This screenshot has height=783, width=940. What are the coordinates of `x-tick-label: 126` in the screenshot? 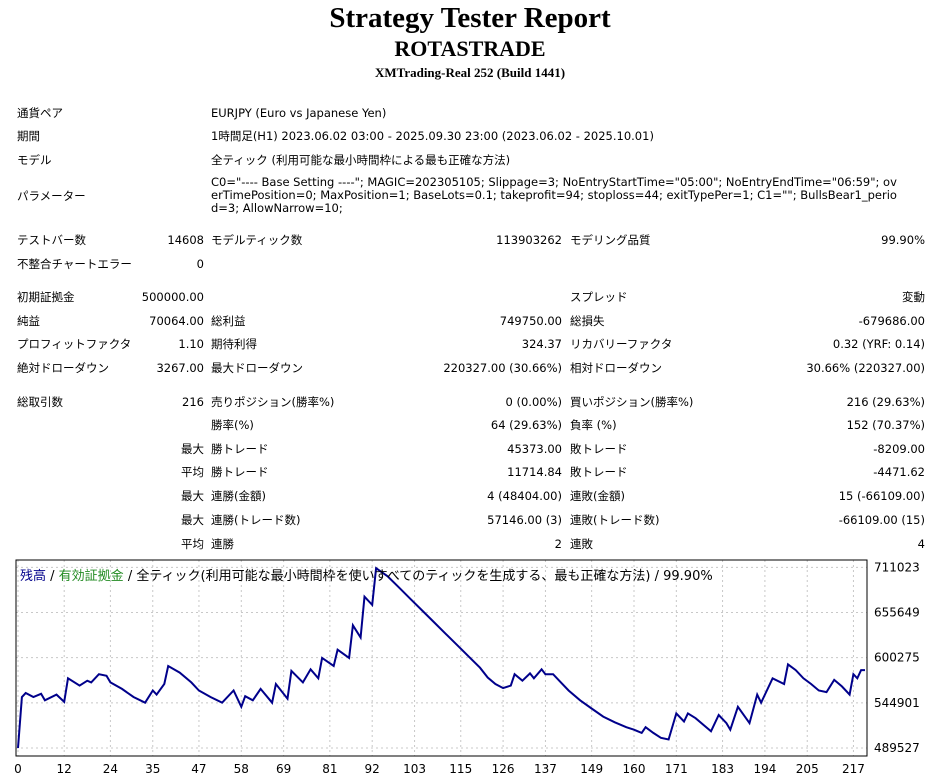 It's located at (503, 769).